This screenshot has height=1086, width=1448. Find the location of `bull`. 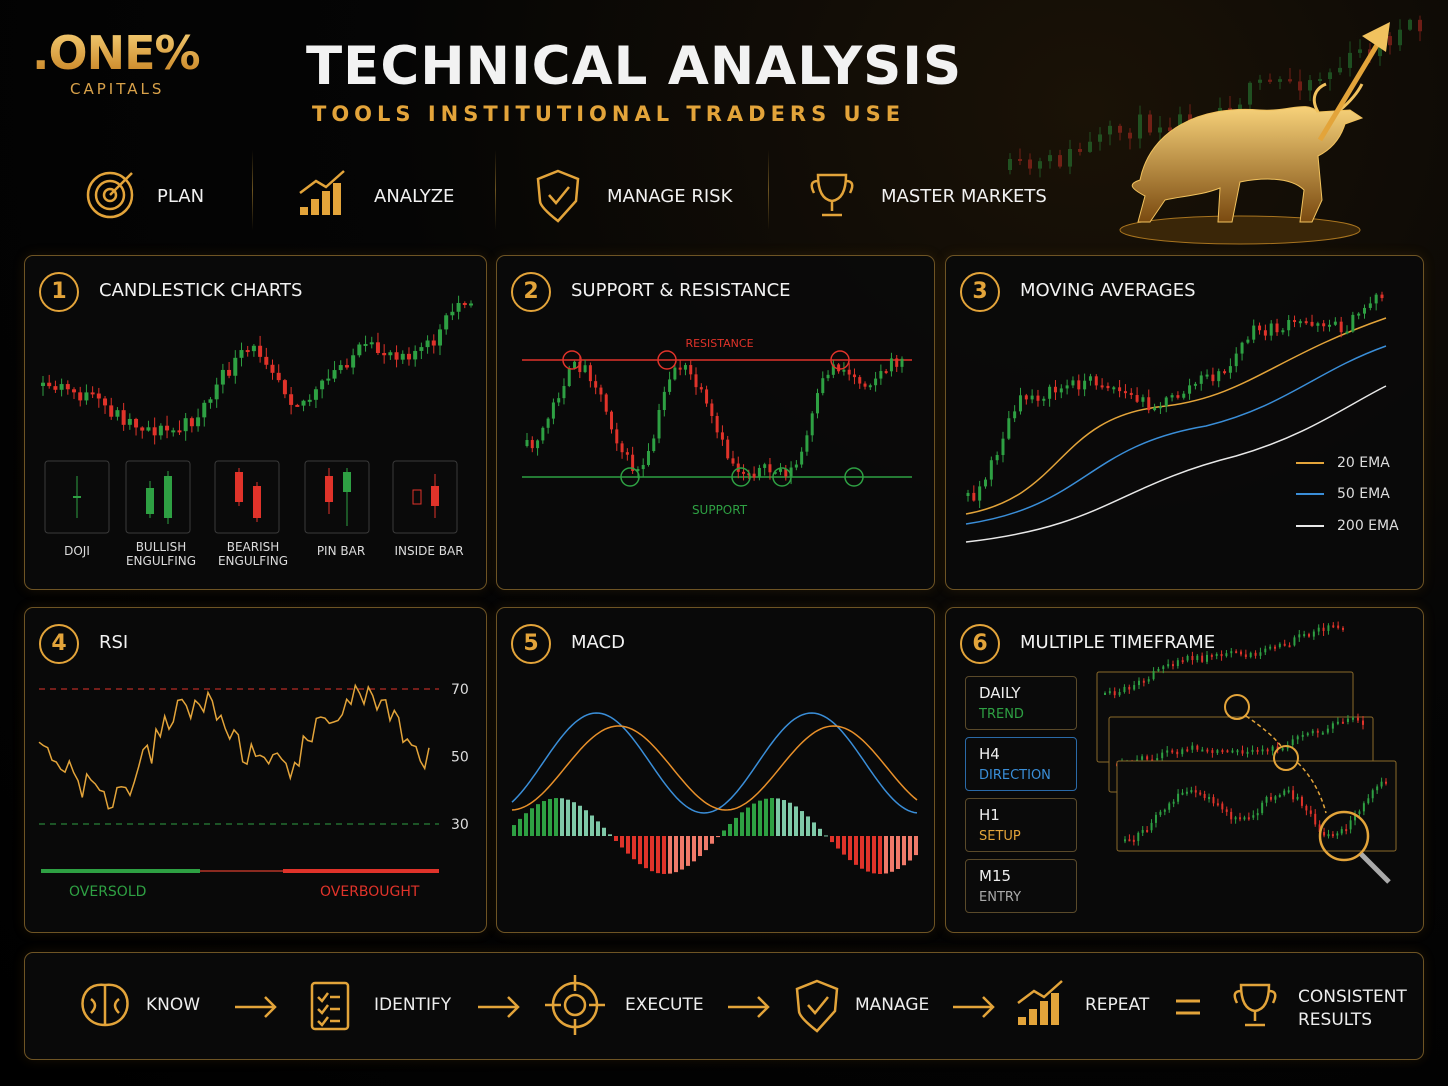

bull is located at coordinates (1247, 164).